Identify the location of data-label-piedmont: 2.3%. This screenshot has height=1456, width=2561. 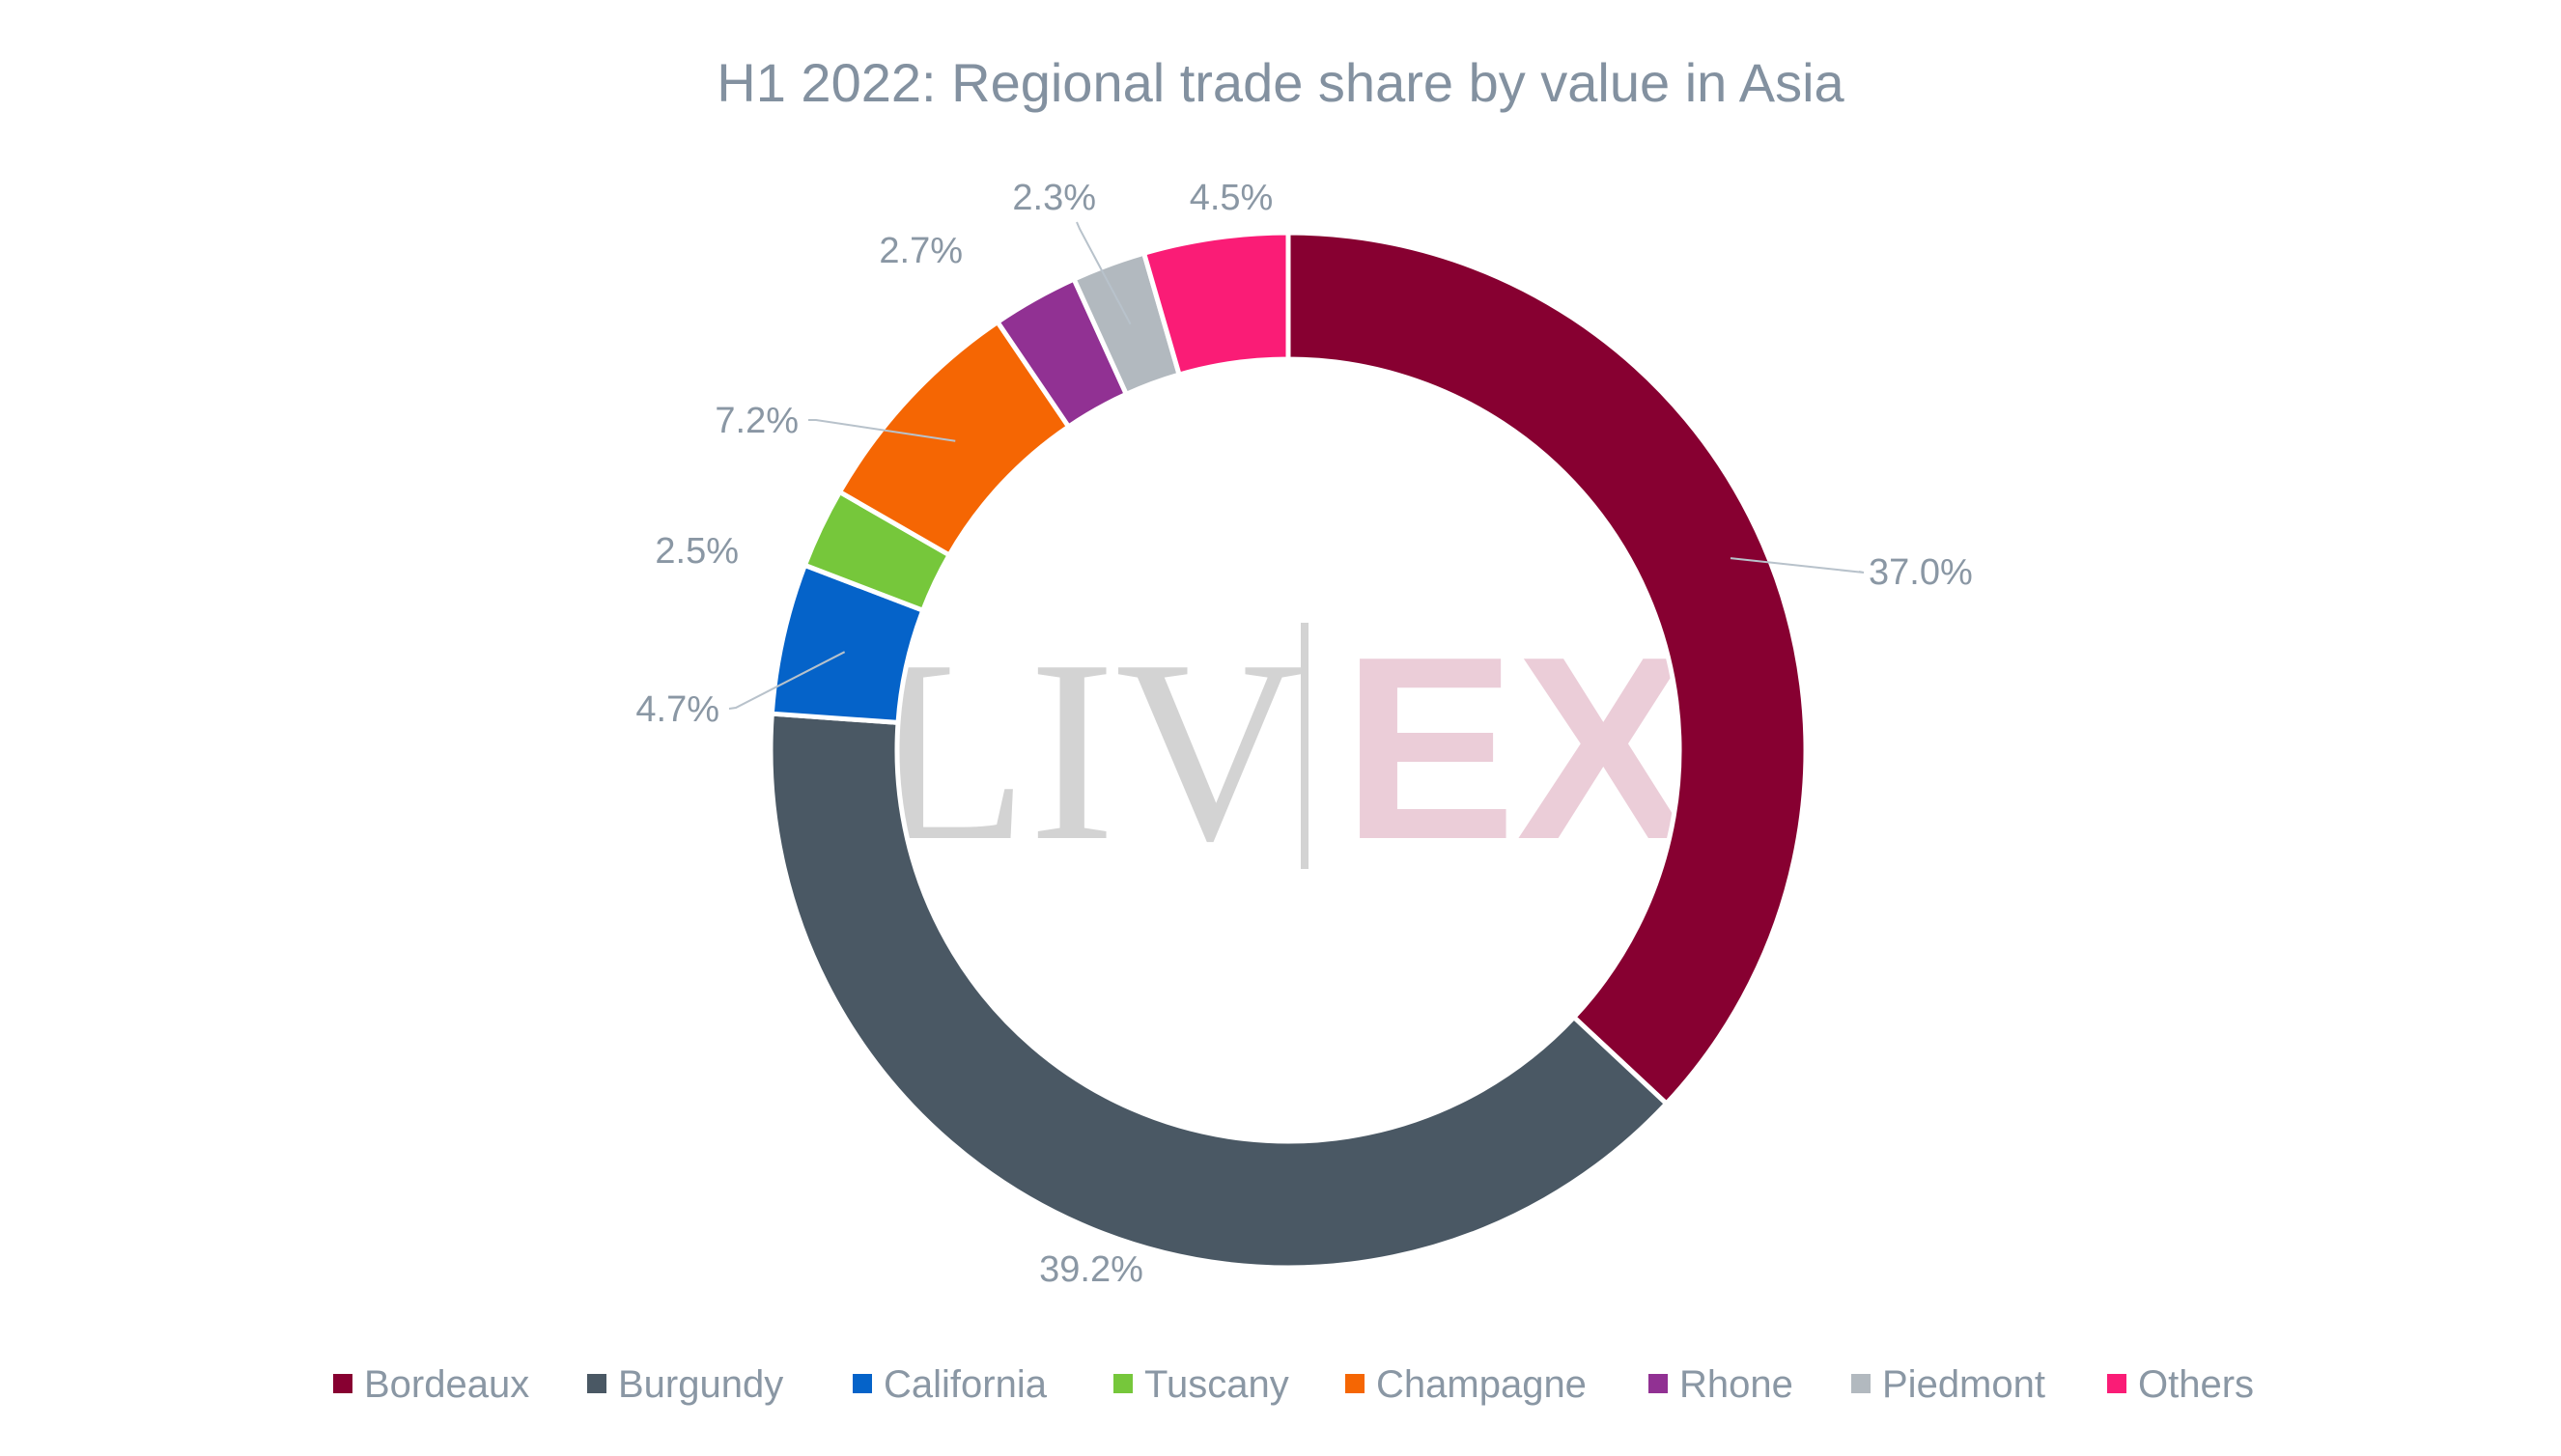
(1054, 198).